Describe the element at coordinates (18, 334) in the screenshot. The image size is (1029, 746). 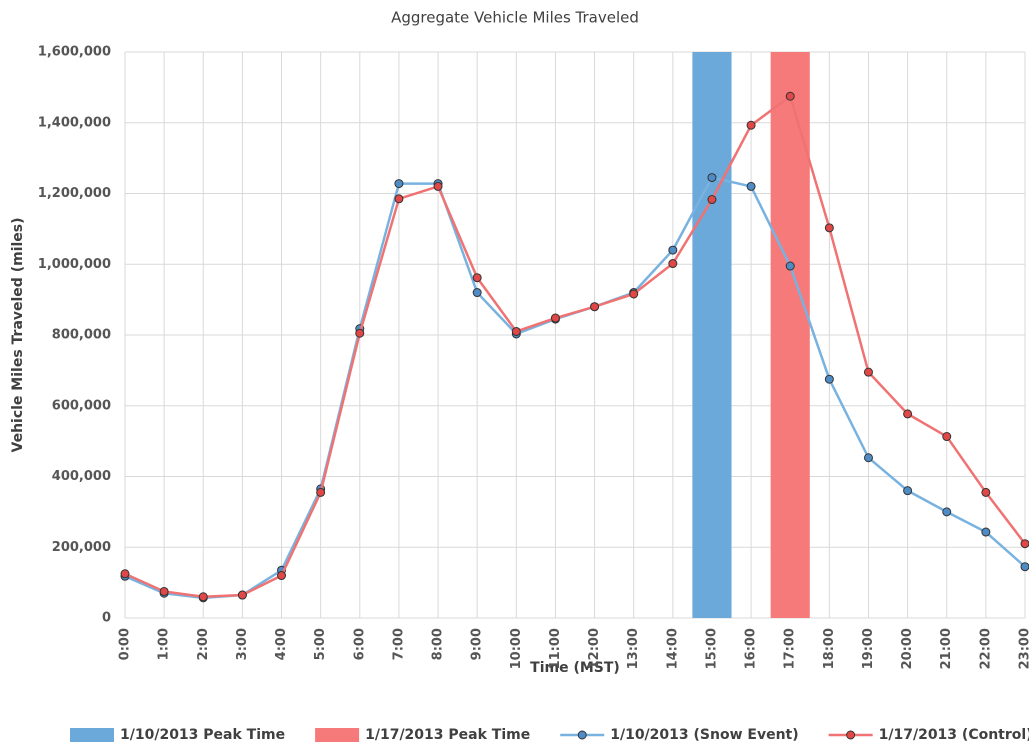
I see `y-axis-title: Vehicle Miles Traveled (miles)` at that location.